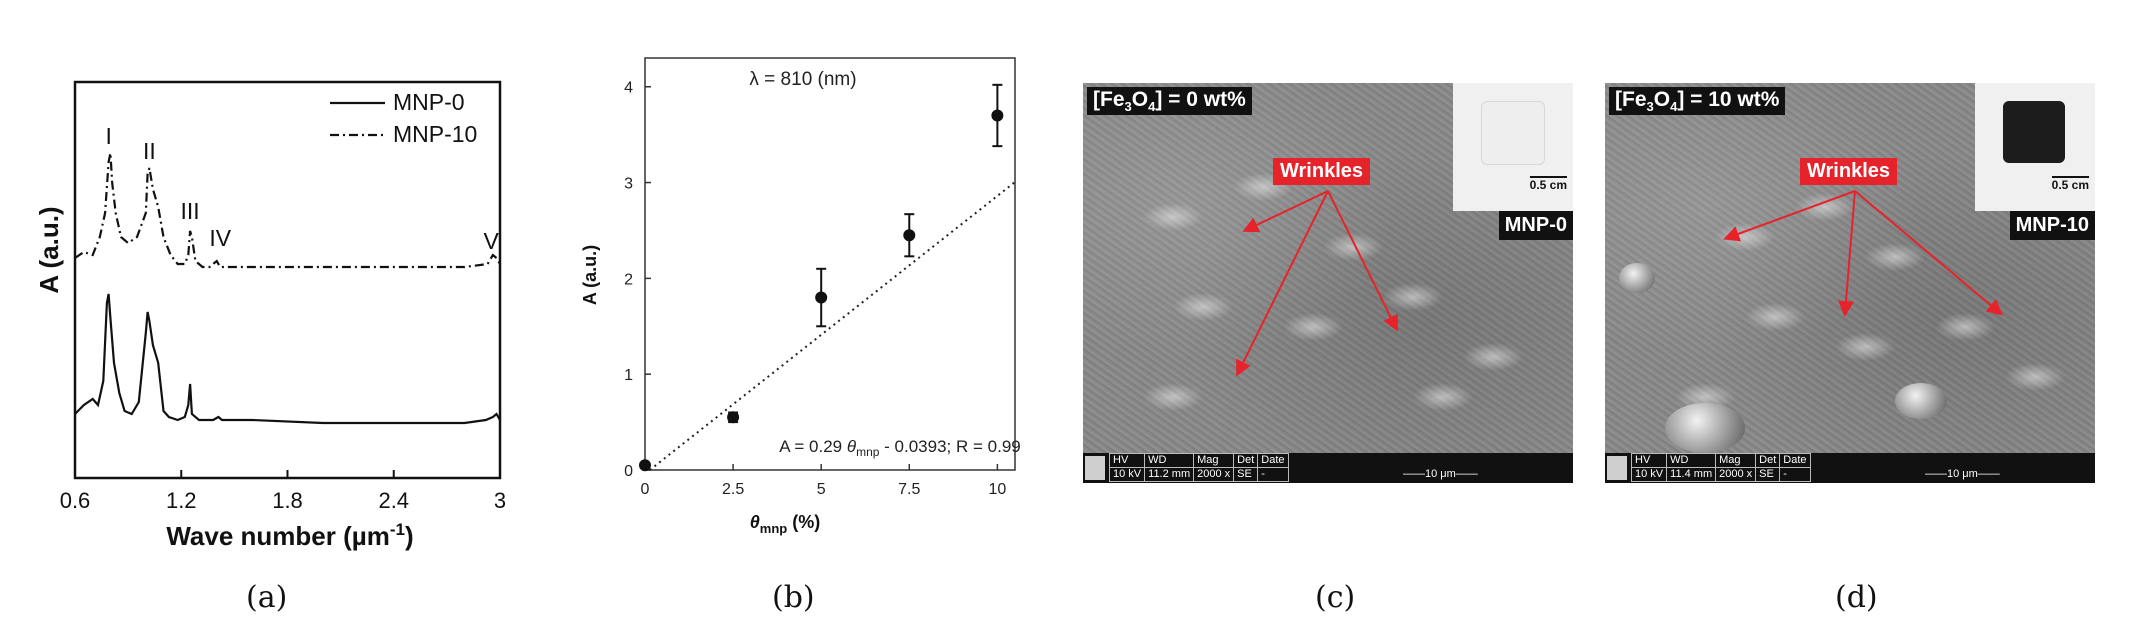 This screenshot has width=2140, height=640. I want to click on x-tick-label: 1.8, so click(287, 500).